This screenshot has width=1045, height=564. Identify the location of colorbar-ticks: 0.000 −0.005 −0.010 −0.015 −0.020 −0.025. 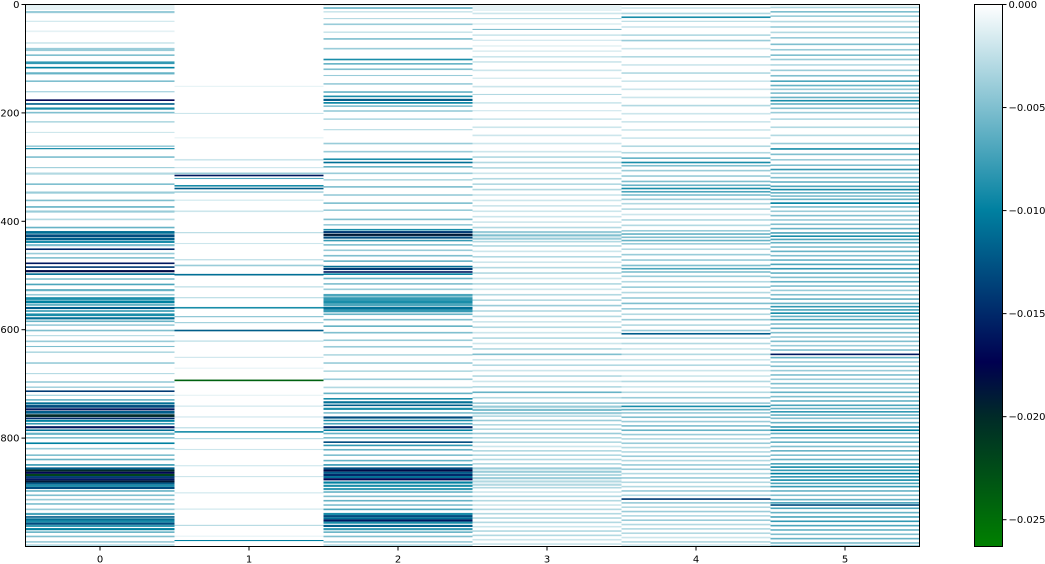
(1023, 263).